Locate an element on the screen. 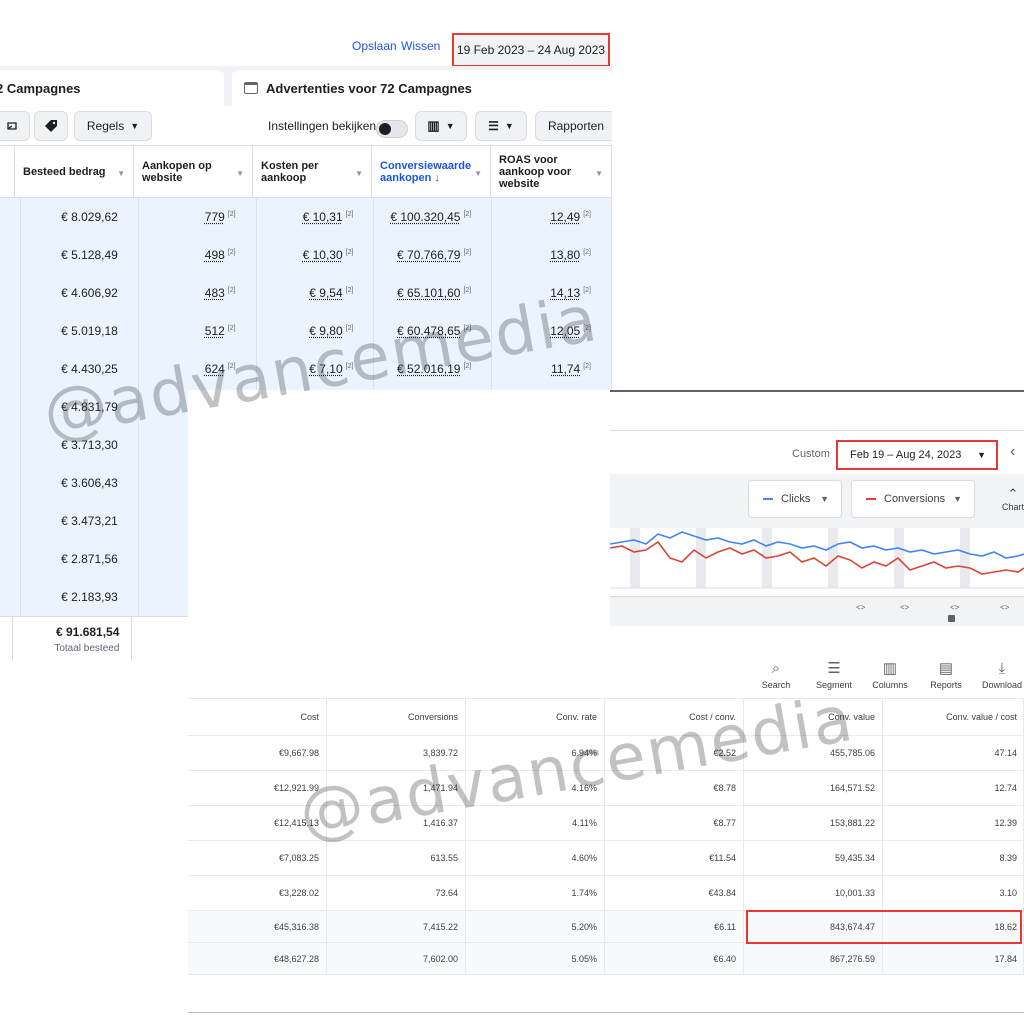  cell-conversion-value: € 100.320,45 [2] is located at coordinates (433, 217).